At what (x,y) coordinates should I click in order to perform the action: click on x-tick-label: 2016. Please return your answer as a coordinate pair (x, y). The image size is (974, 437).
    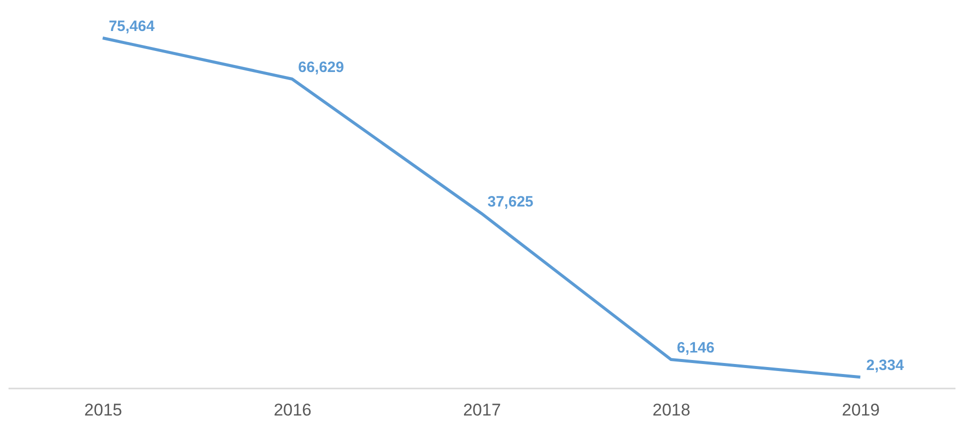
    Looking at the image, I should click on (293, 410).